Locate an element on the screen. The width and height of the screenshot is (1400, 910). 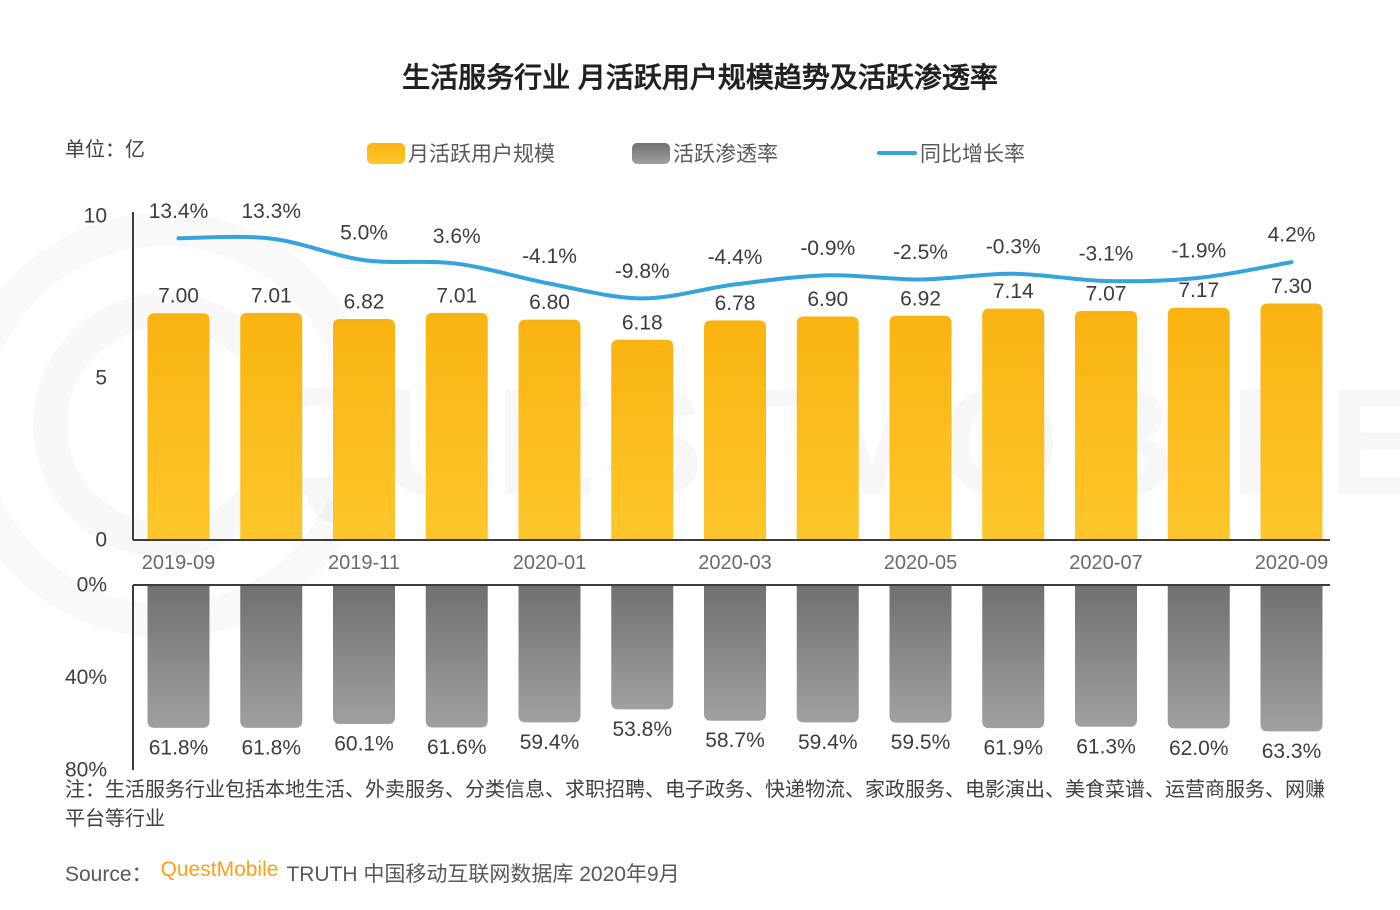
growth-line is located at coordinates (735, 267).